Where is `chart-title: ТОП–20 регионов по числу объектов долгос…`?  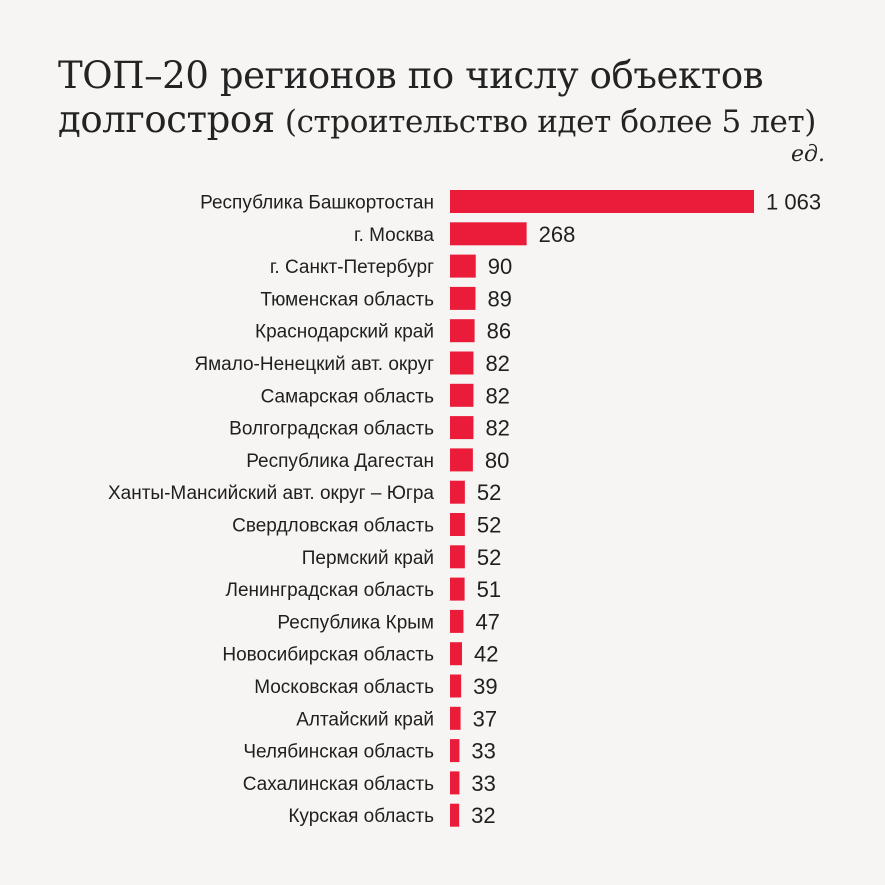 chart-title: ТОП–20 регионов по числу объектов долгос… is located at coordinates (458, 97).